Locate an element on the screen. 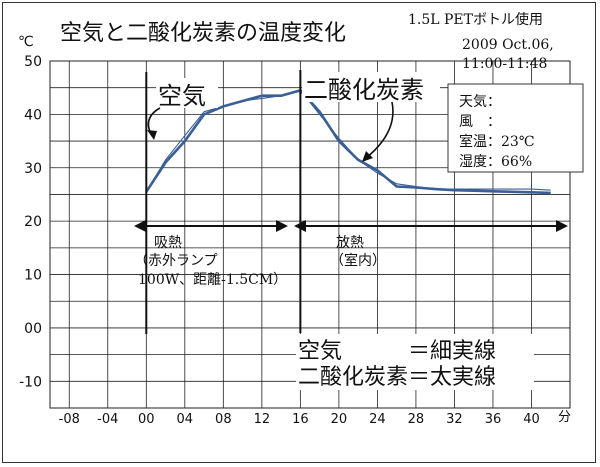 The image size is (600, 467). co2-label-bg is located at coordinates (371, 87).